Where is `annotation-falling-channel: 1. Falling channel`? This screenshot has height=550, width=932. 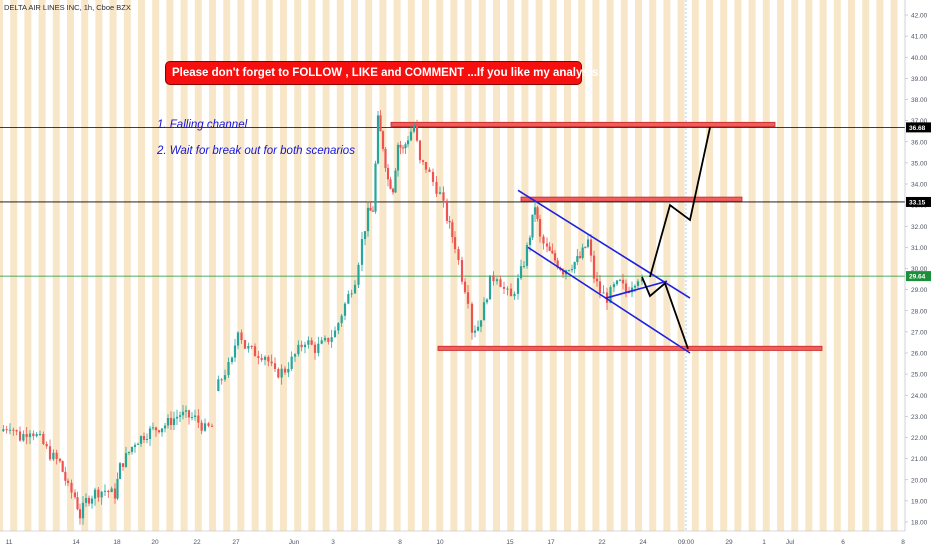
annotation-falling-channel: 1. Falling channel is located at coordinates (202, 125).